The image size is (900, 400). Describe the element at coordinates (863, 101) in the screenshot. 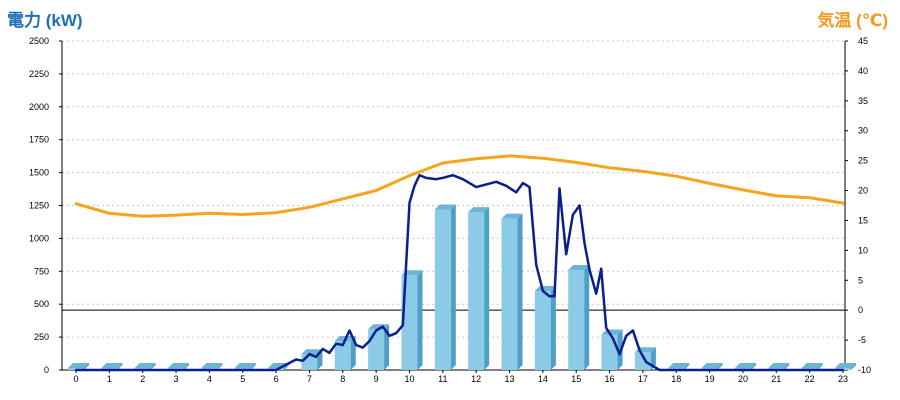

I see `right-tick-label: 35` at that location.